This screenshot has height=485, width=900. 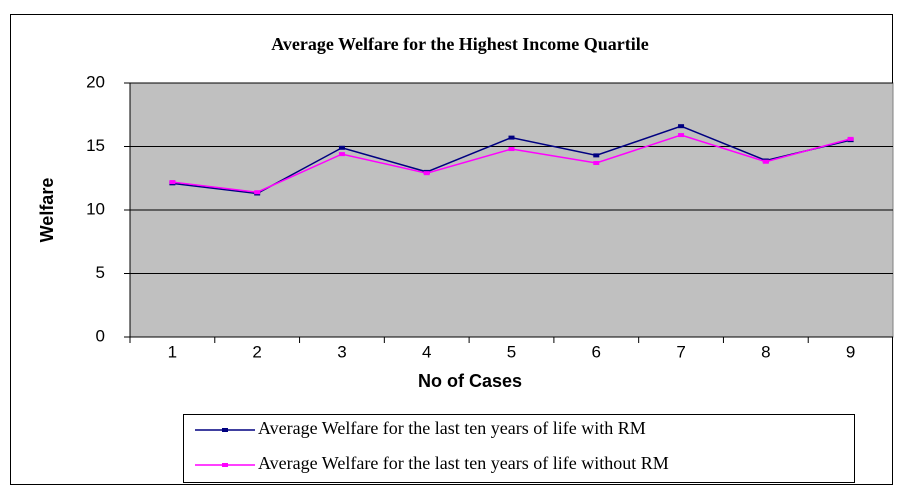 I want to click on y-tick-label: 20, so click(x=95, y=81).